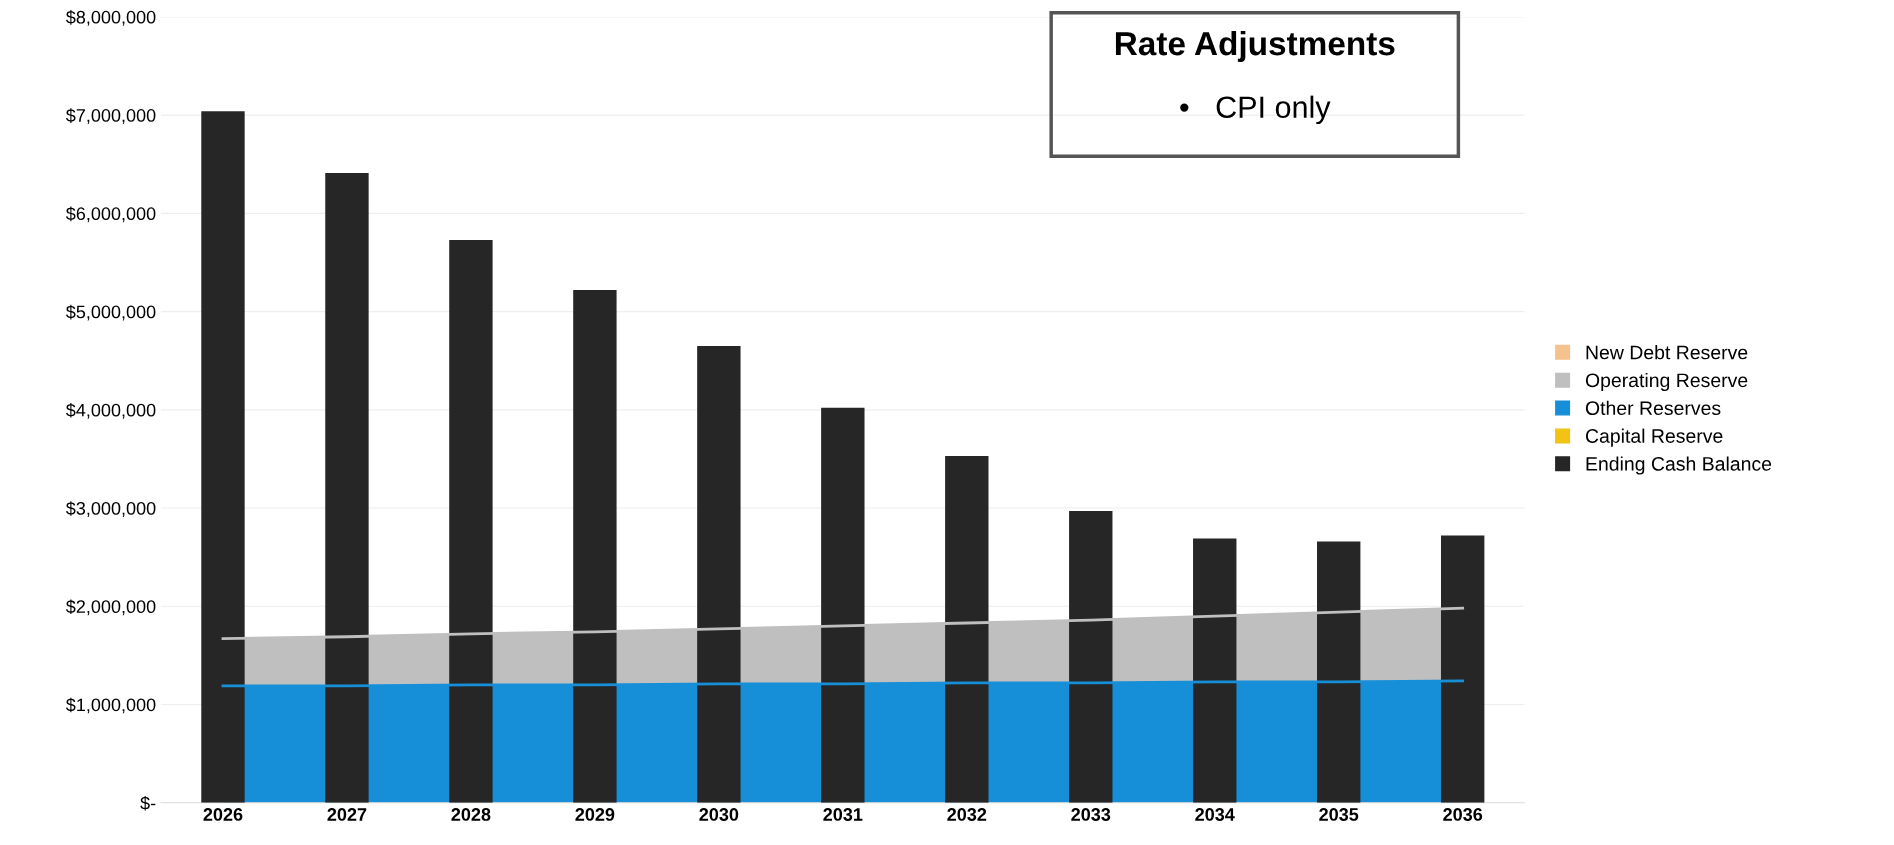  I want to click on legend-label: Operating Reserve, so click(1666, 382).